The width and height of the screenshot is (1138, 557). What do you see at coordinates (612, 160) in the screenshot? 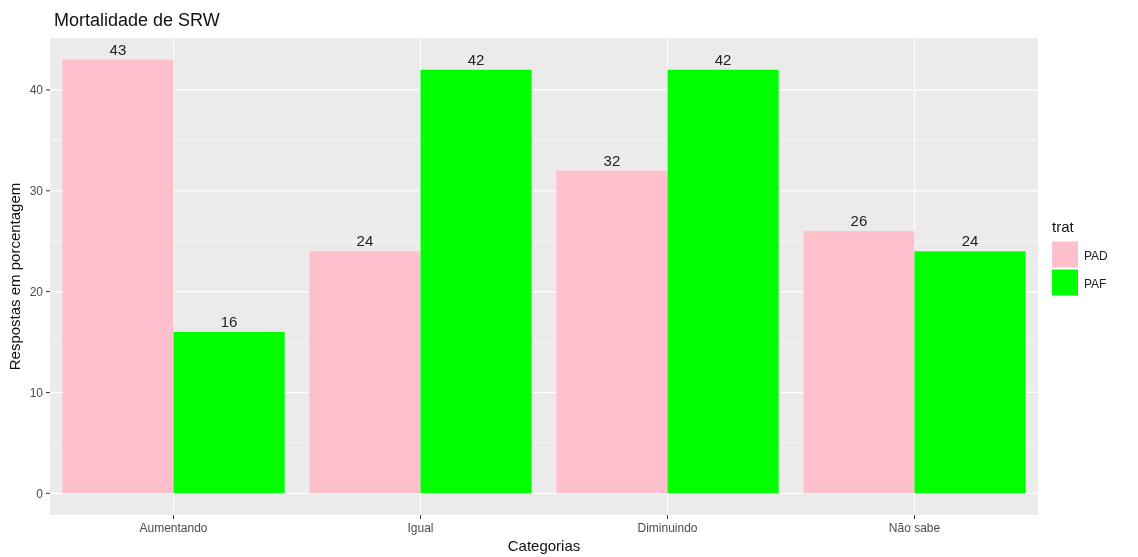
I see `data-label: 32` at bounding box center [612, 160].